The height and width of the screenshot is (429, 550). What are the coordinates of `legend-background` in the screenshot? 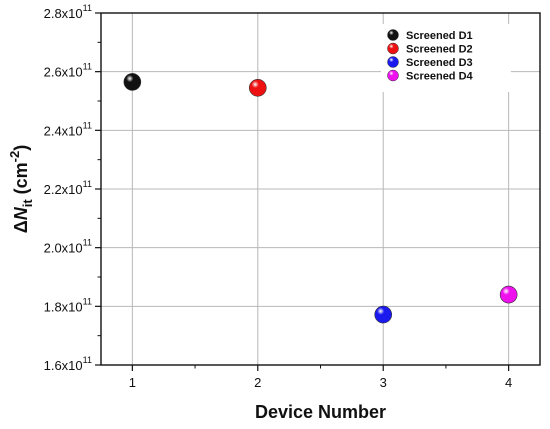 It's located at (446, 58).